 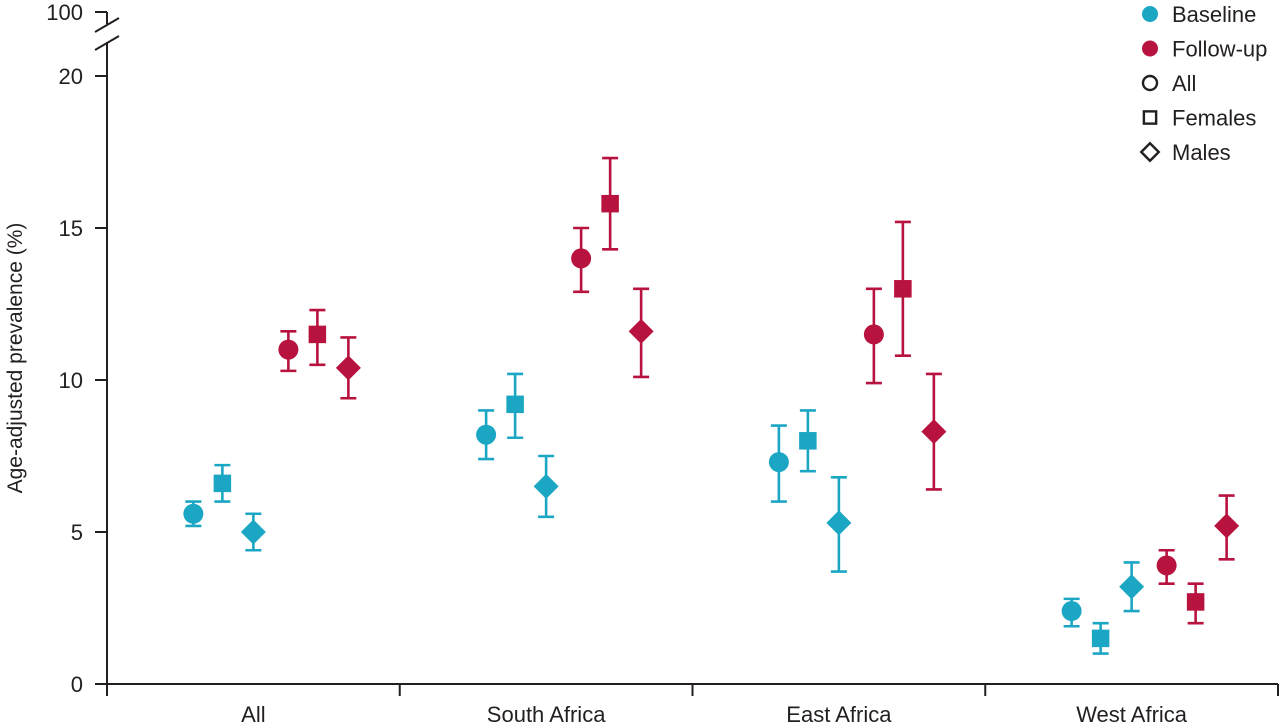 What do you see at coordinates (1201, 152) in the screenshot?
I see `legend-label: Males` at bounding box center [1201, 152].